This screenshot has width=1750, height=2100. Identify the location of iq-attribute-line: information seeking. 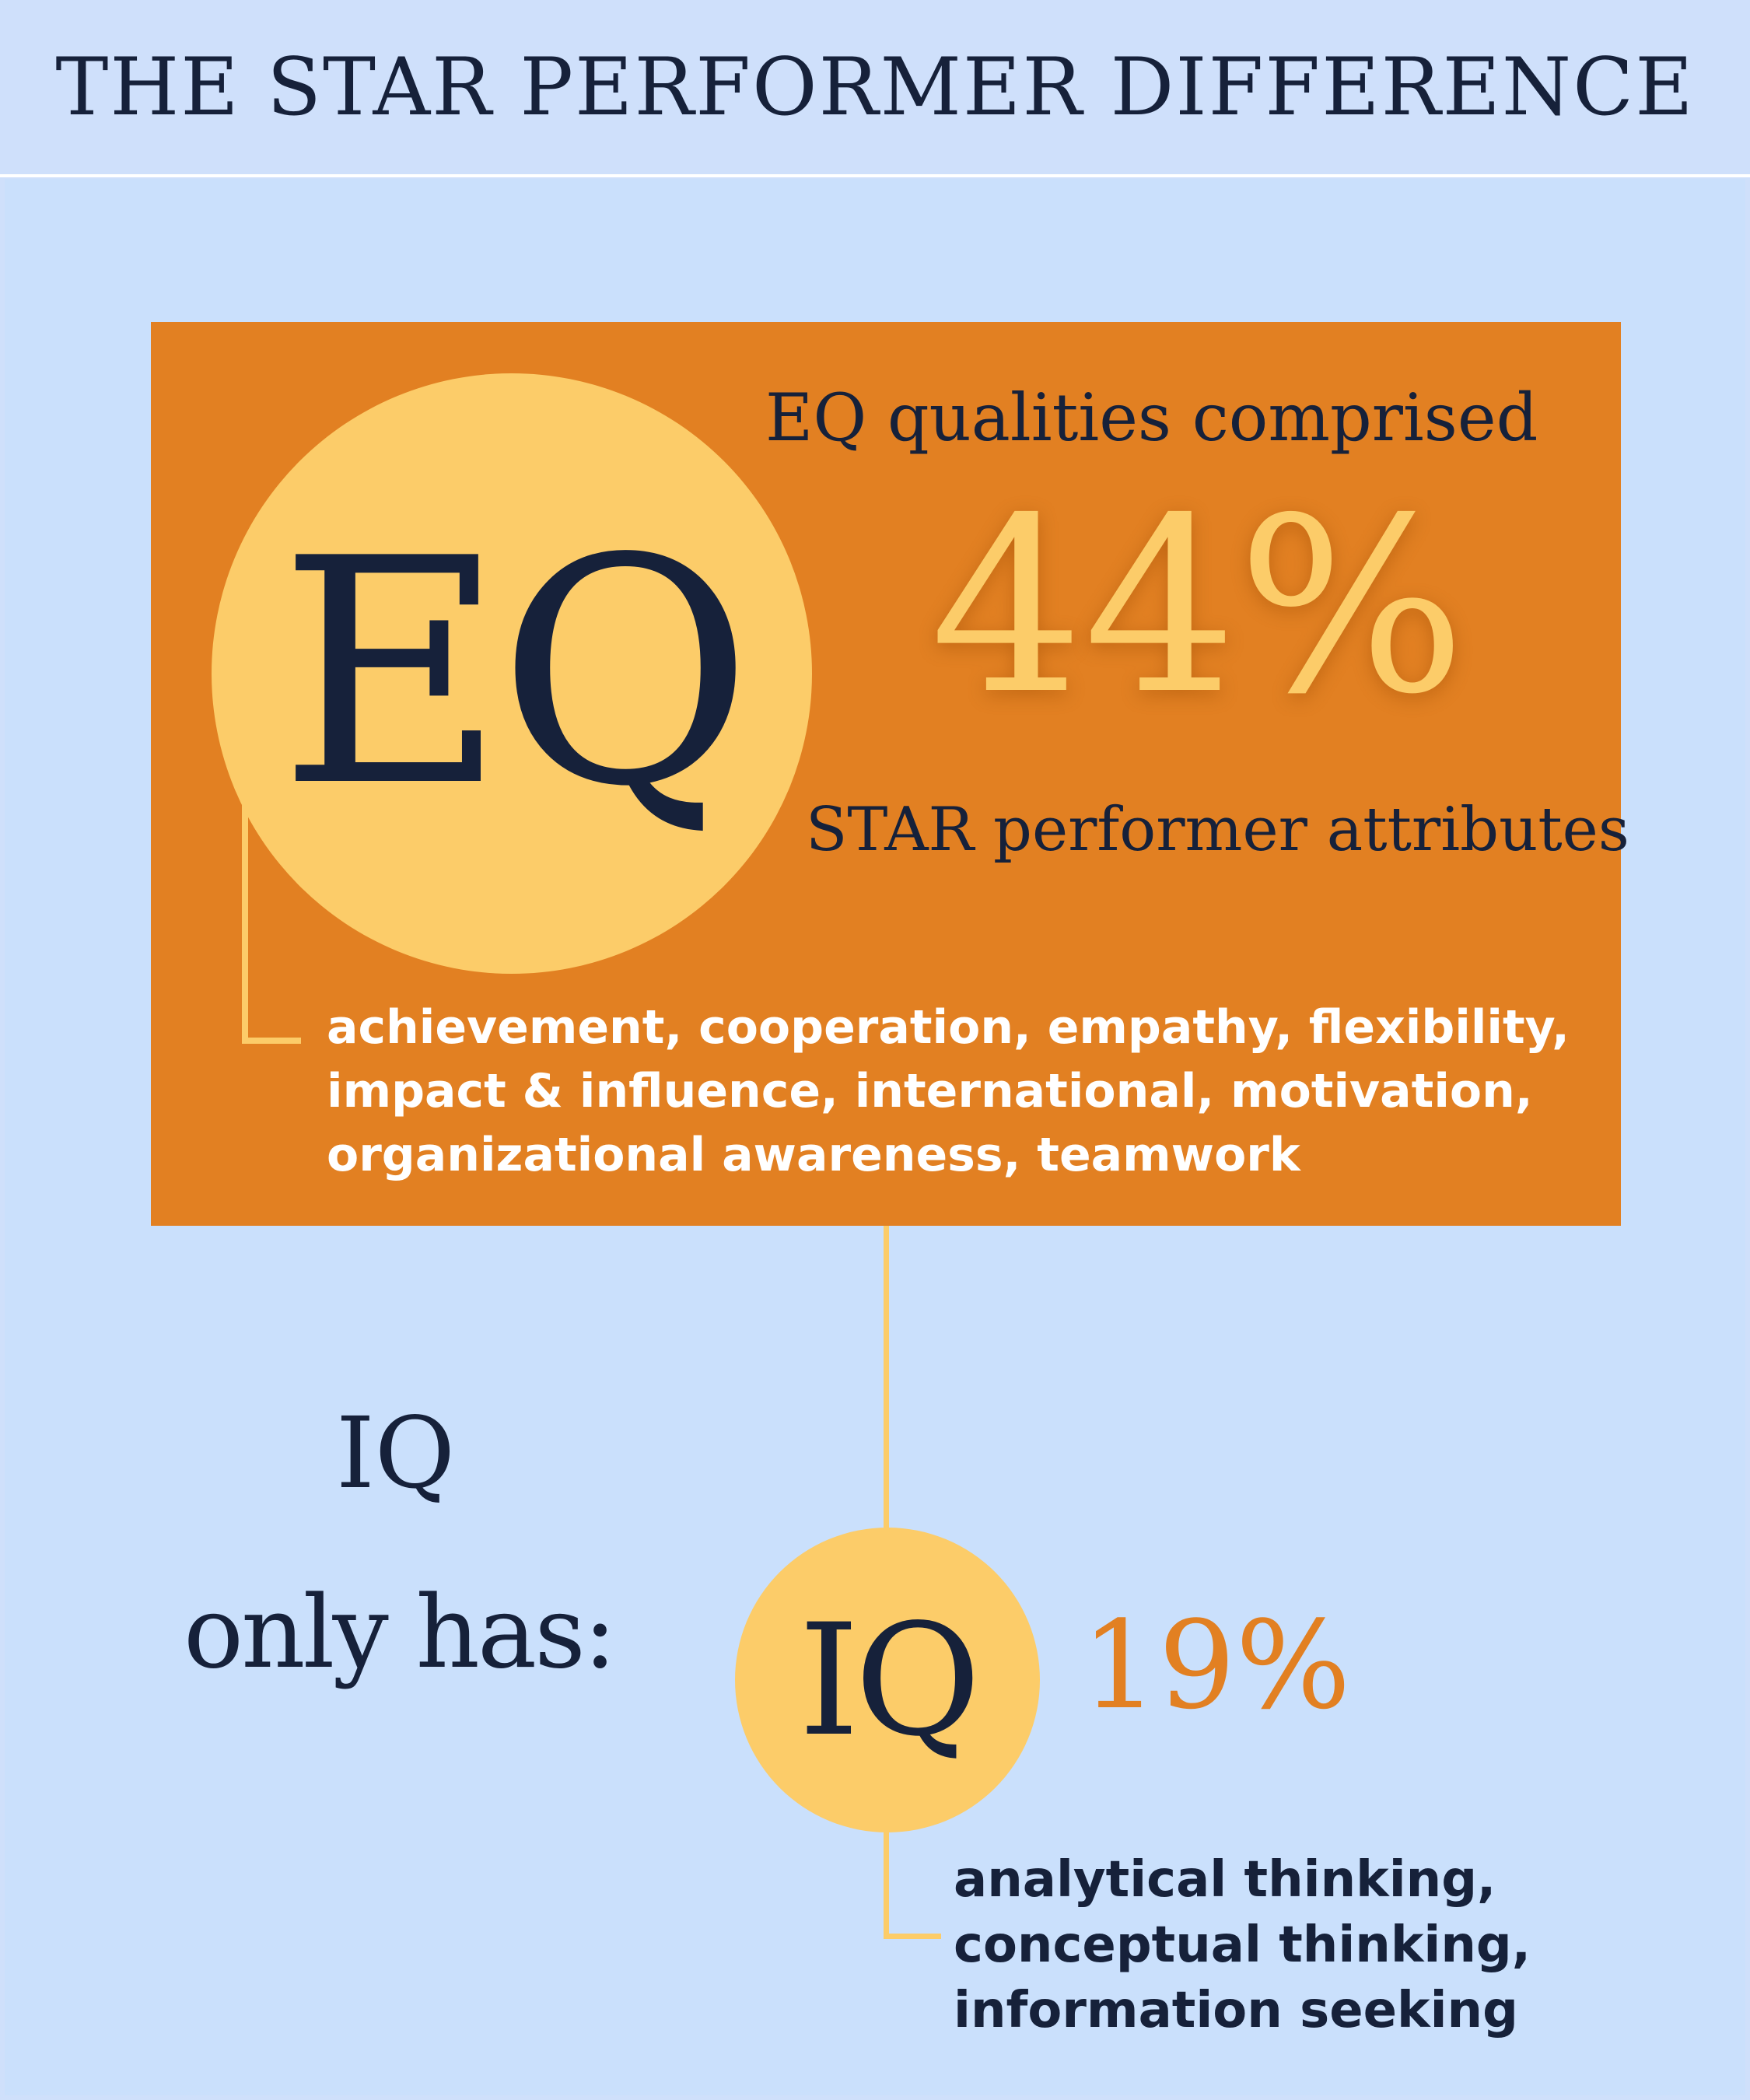
(1236, 2011).